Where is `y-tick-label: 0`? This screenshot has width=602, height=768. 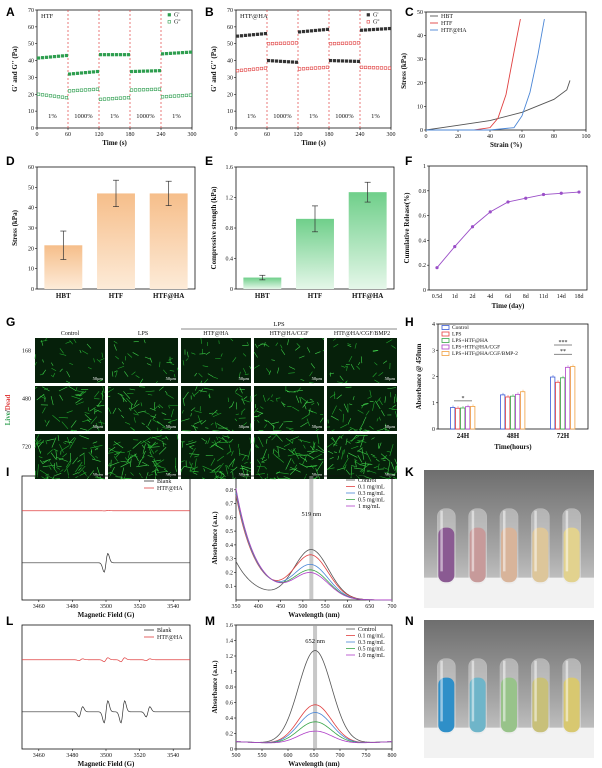
y-tick-label: 0 is located at coordinates (231, 290).